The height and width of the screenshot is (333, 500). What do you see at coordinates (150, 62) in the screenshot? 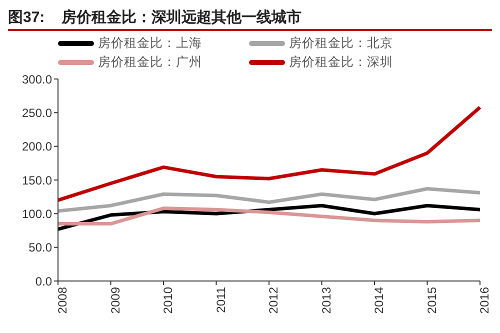
I see `legend-label: 房价租金比：广州` at bounding box center [150, 62].